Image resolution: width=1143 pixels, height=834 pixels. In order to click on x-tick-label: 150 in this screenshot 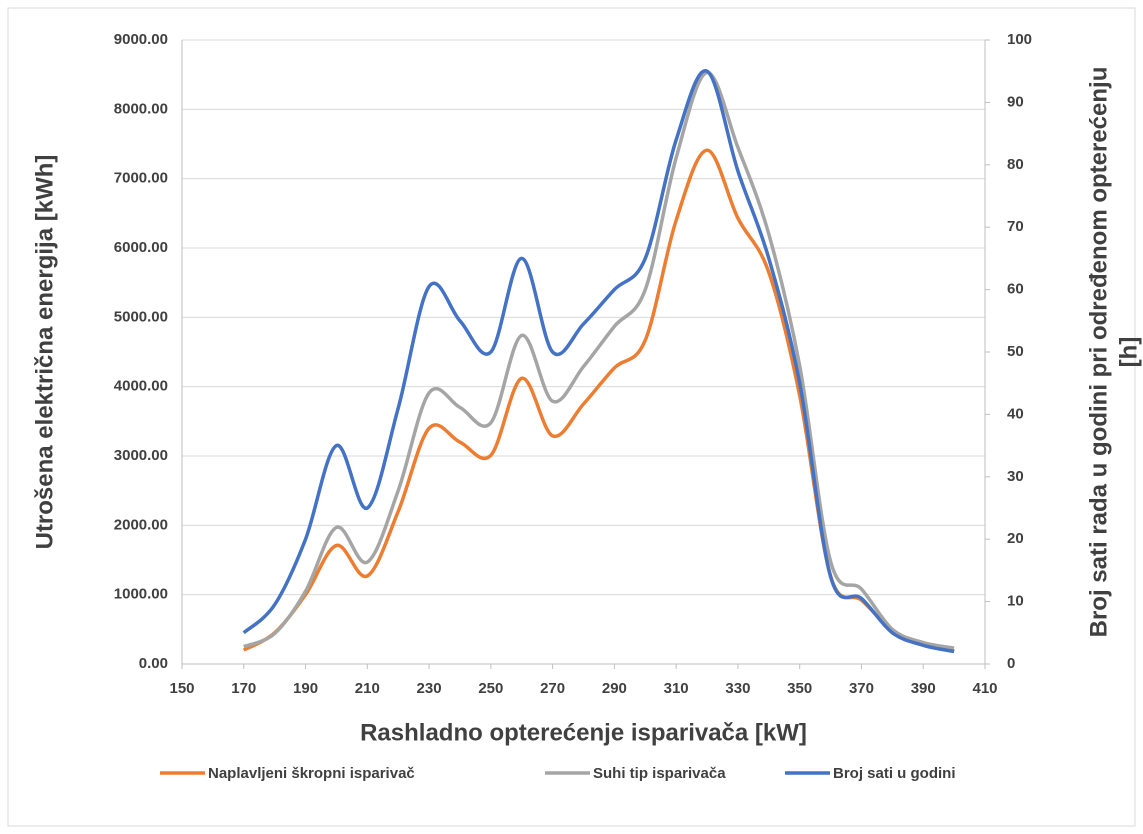, I will do `click(181, 688)`.